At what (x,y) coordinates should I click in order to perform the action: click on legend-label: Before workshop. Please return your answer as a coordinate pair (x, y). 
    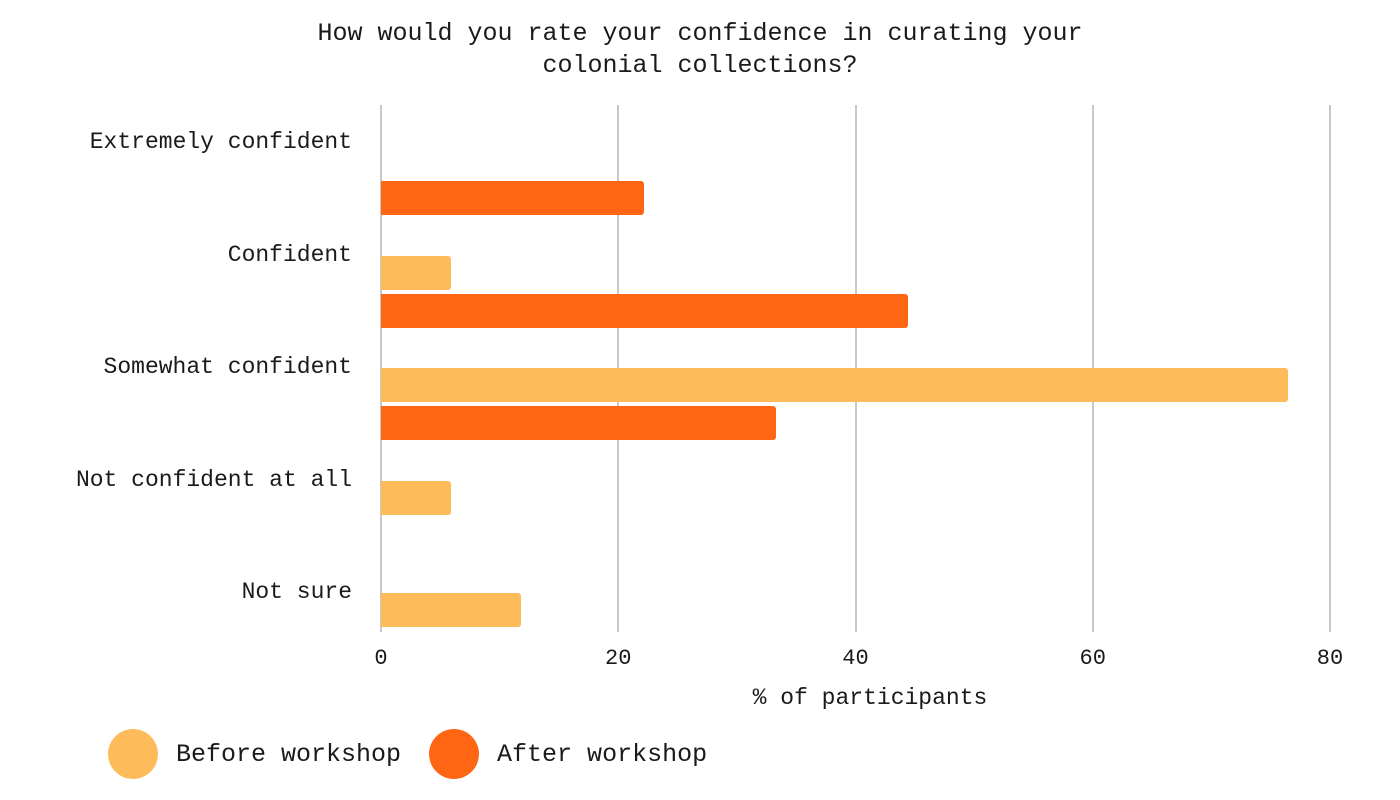
    Looking at the image, I should click on (289, 754).